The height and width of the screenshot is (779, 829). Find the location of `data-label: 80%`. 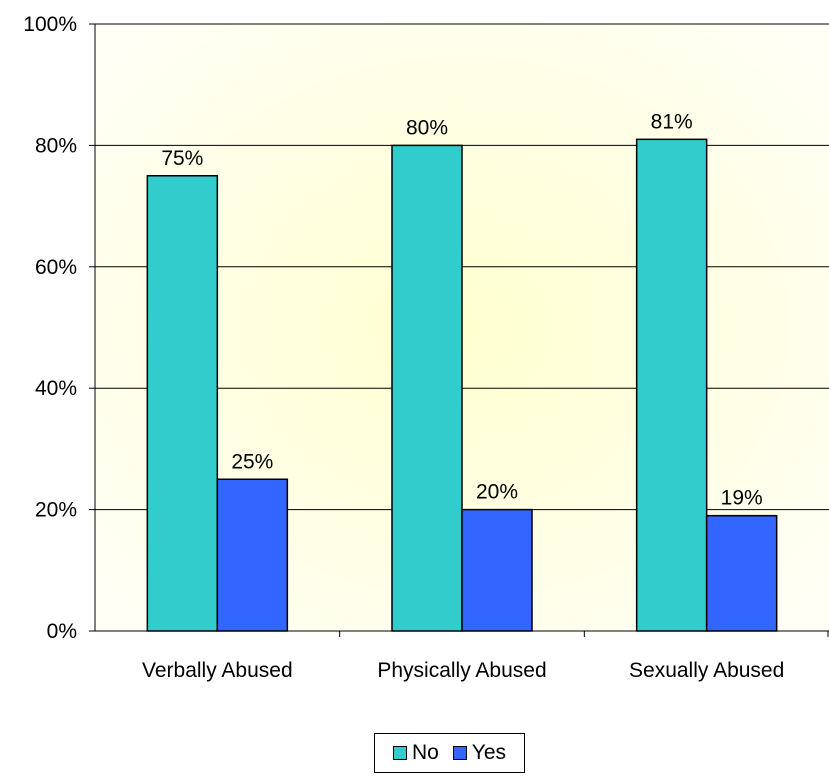

data-label: 80% is located at coordinates (427, 127).